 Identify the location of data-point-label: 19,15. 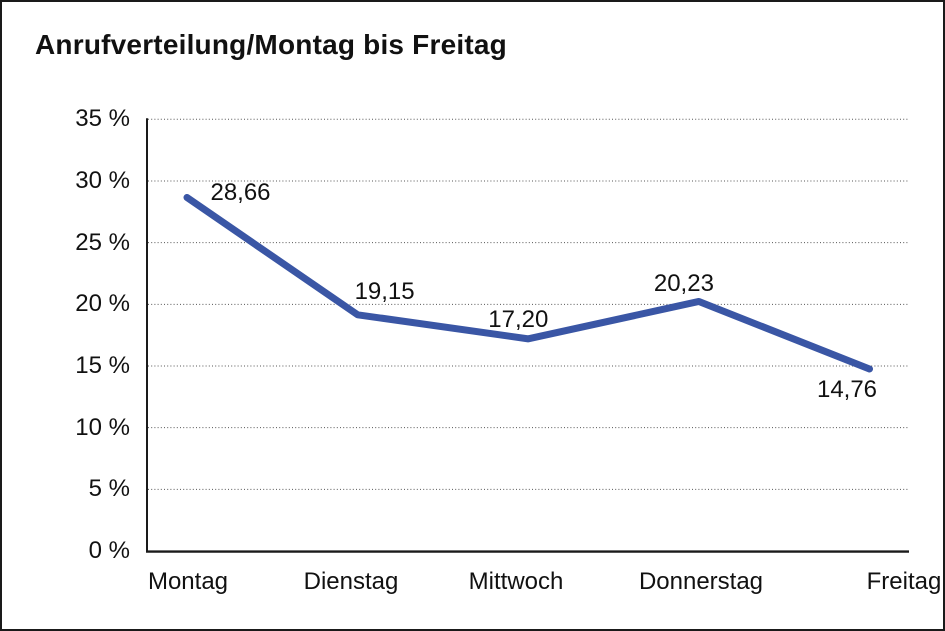
(384, 291).